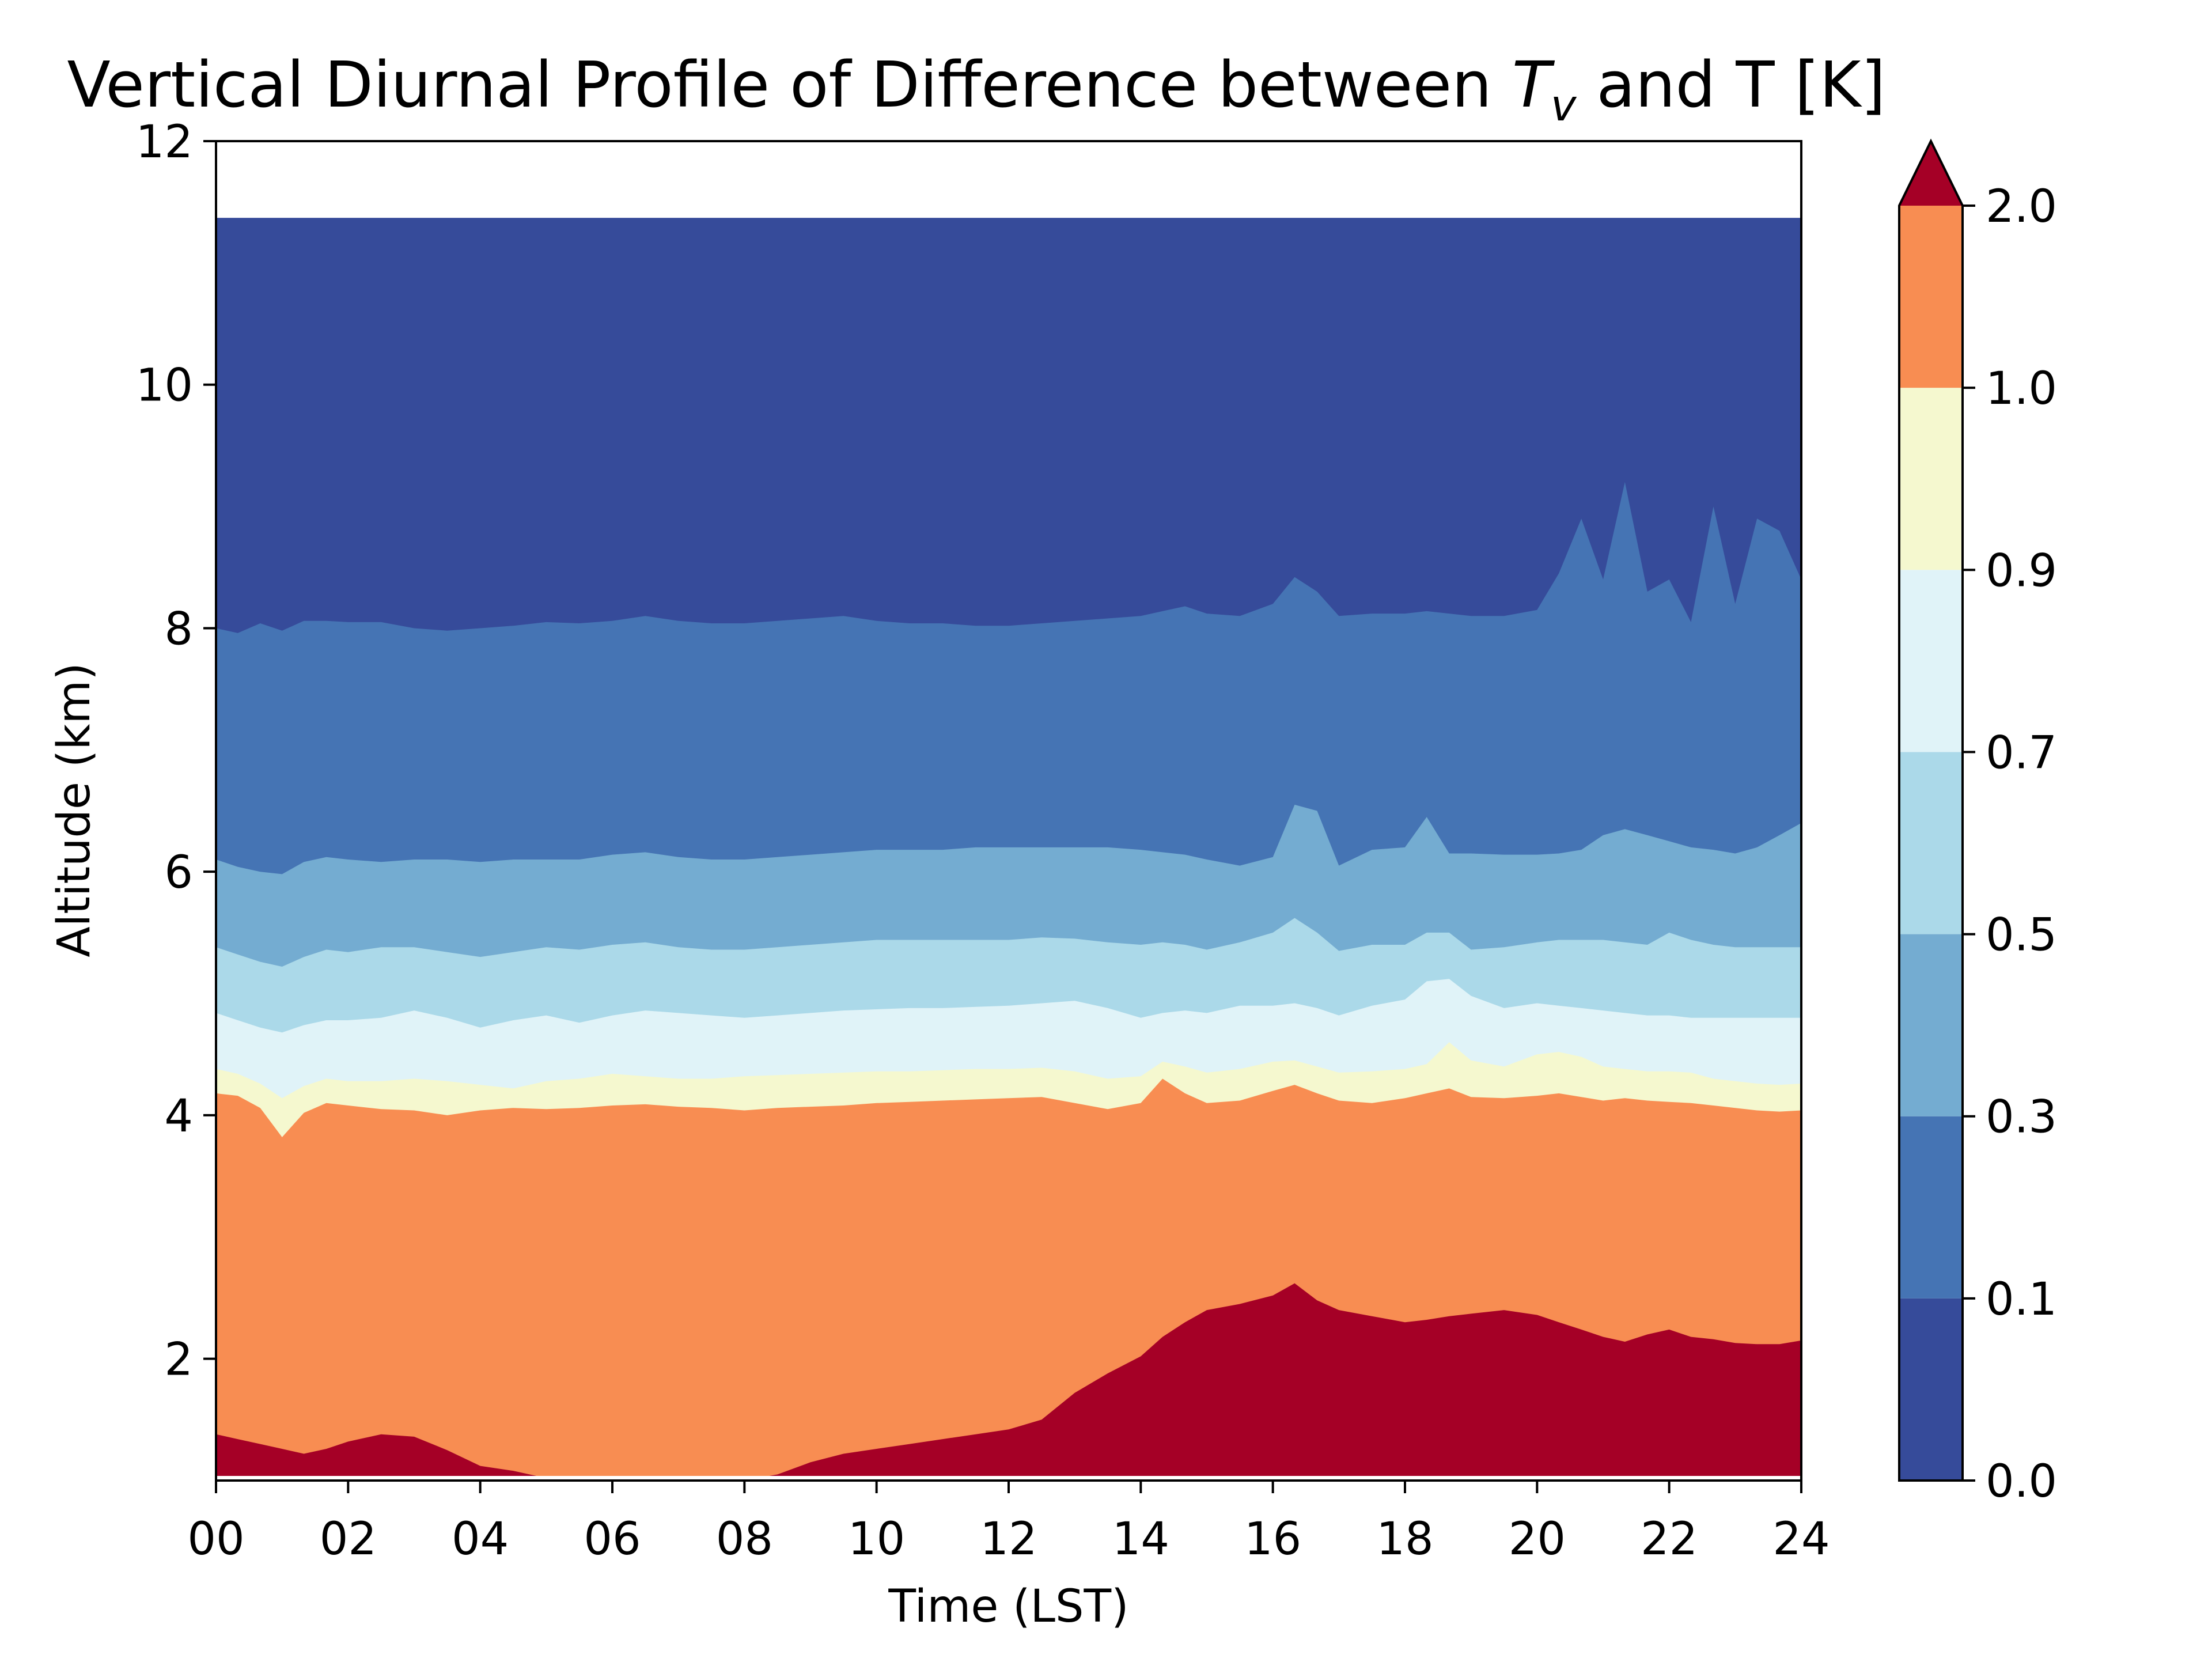 Image resolution: width=2212 pixels, height=1662 pixels. Describe the element at coordinates (178, 629) in the screenshot. I see `y-tick-label: 8` at that location.